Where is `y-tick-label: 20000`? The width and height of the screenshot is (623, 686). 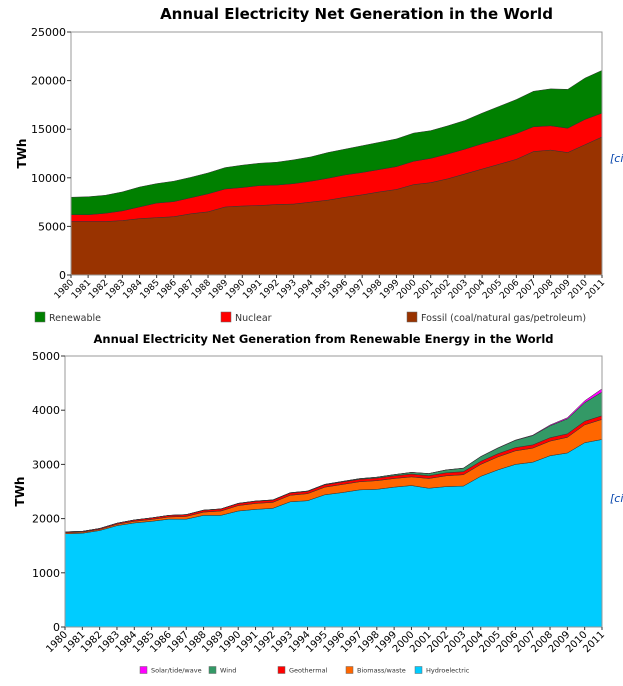
y-tick-label: 20000 is located at coordinates (48, 81).